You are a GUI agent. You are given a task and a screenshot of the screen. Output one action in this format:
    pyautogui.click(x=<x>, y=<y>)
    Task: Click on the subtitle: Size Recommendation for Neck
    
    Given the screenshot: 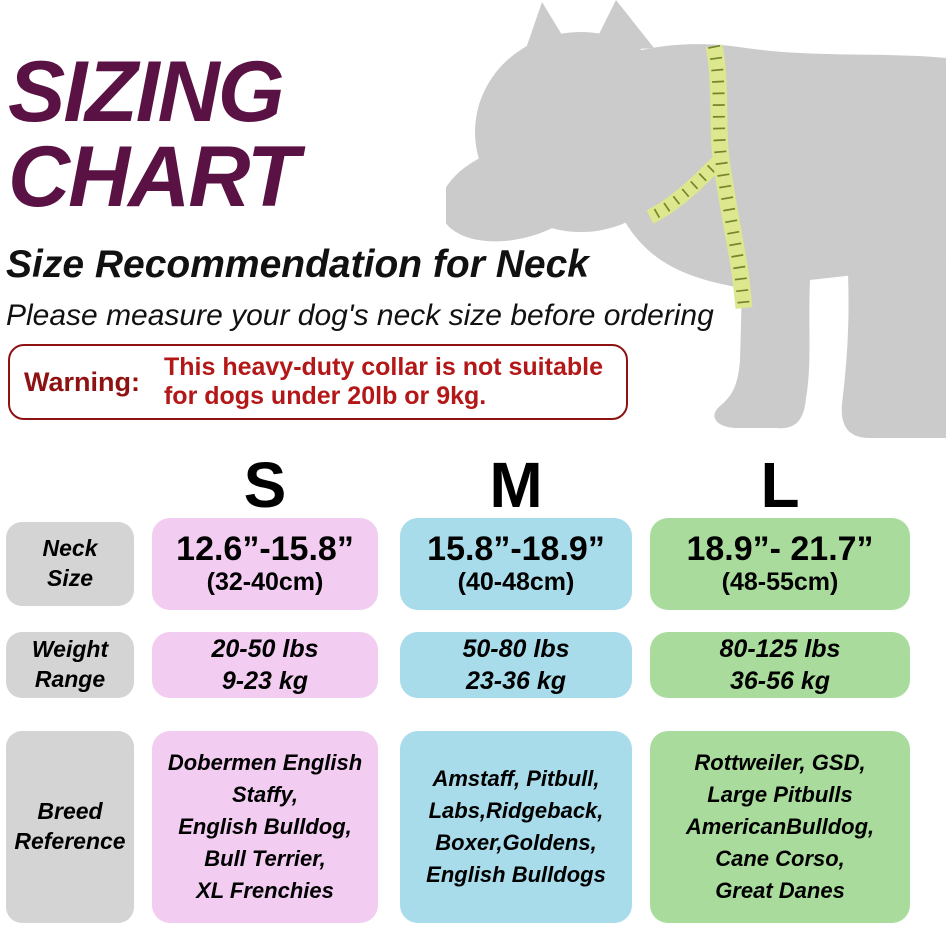 What is the action you would take?
    pyautogui.click(x=297, y=264)
    